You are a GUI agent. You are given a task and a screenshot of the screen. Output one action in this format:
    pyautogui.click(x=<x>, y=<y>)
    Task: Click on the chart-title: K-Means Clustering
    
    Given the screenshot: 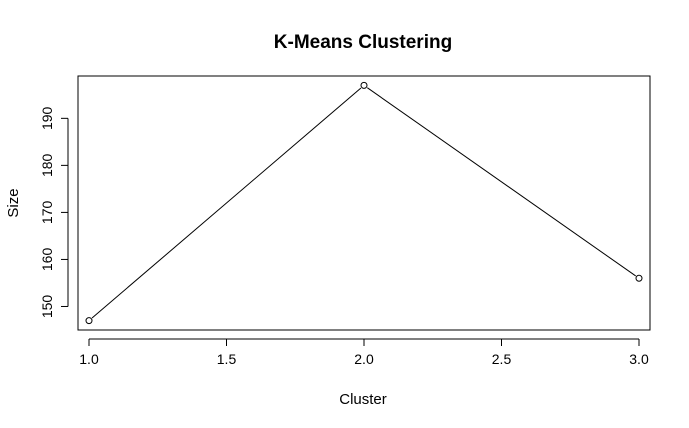 What is the action you would take?
    pyautogui.click(x=363, y=42)
    